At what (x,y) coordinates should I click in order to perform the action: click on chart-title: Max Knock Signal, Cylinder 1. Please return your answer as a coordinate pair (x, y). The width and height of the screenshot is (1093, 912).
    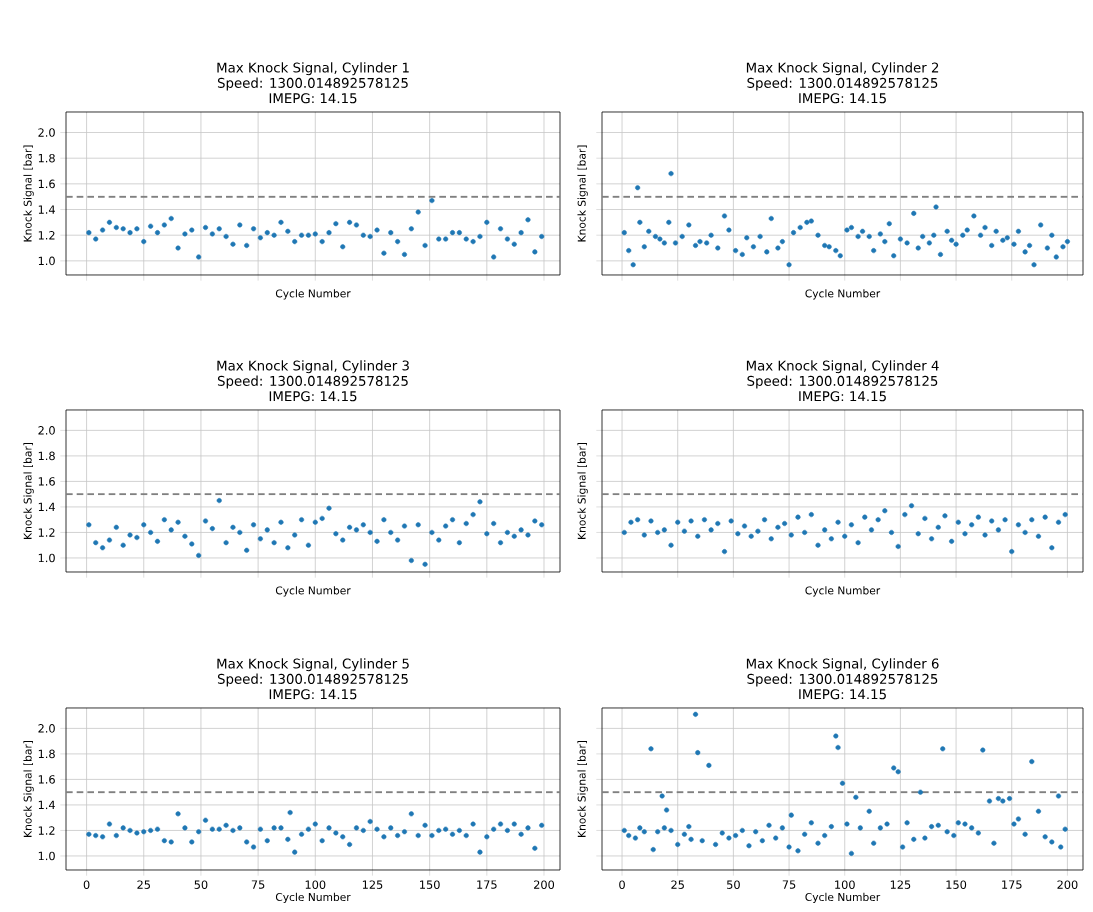
    Looking at the image, I should click on (313, 69).